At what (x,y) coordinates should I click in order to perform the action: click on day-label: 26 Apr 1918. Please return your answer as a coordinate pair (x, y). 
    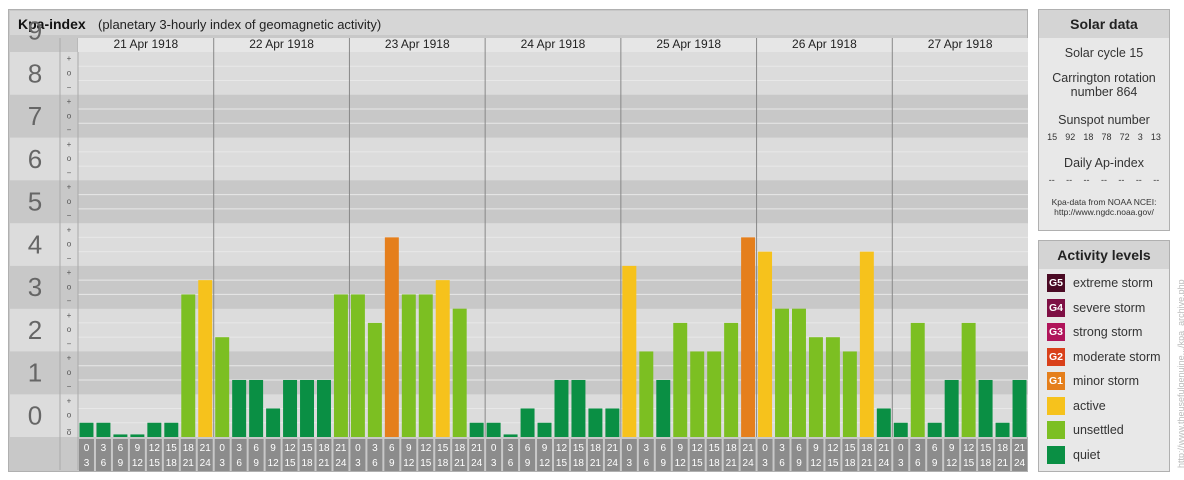
    Looking at the image, I should click on (824, 44).